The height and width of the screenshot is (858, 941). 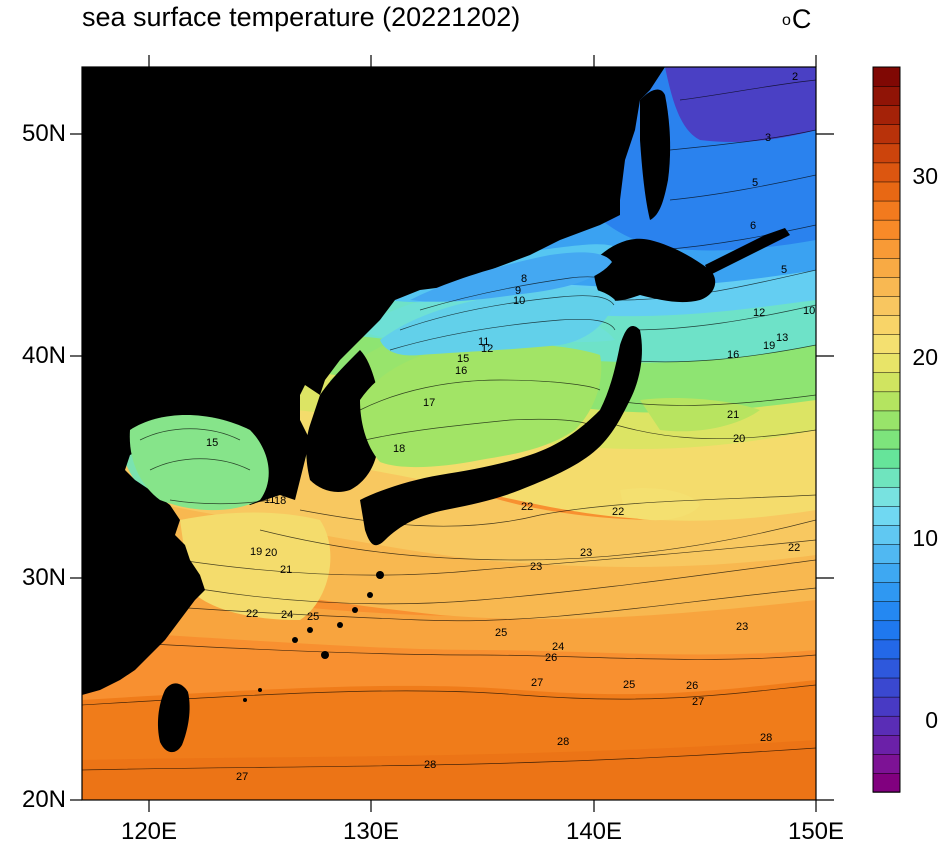 I want to click on sea-of-japan-body, so click(x=481, y=405).